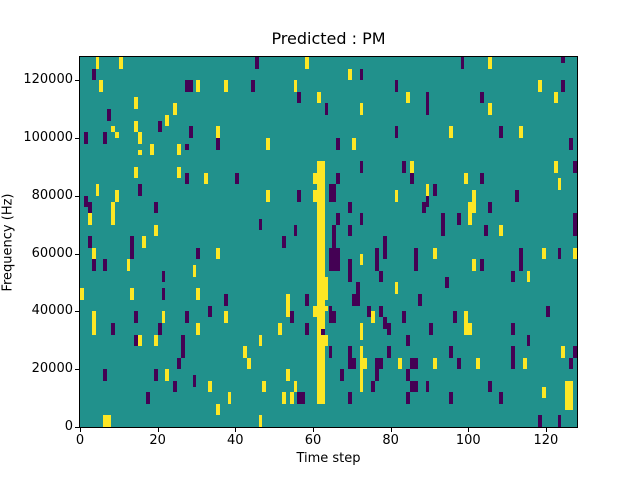  What do you see at coordinates (52, 369) in the screenshot?
I see `y-tick-label: 20000` at bounding box center [52, 369].